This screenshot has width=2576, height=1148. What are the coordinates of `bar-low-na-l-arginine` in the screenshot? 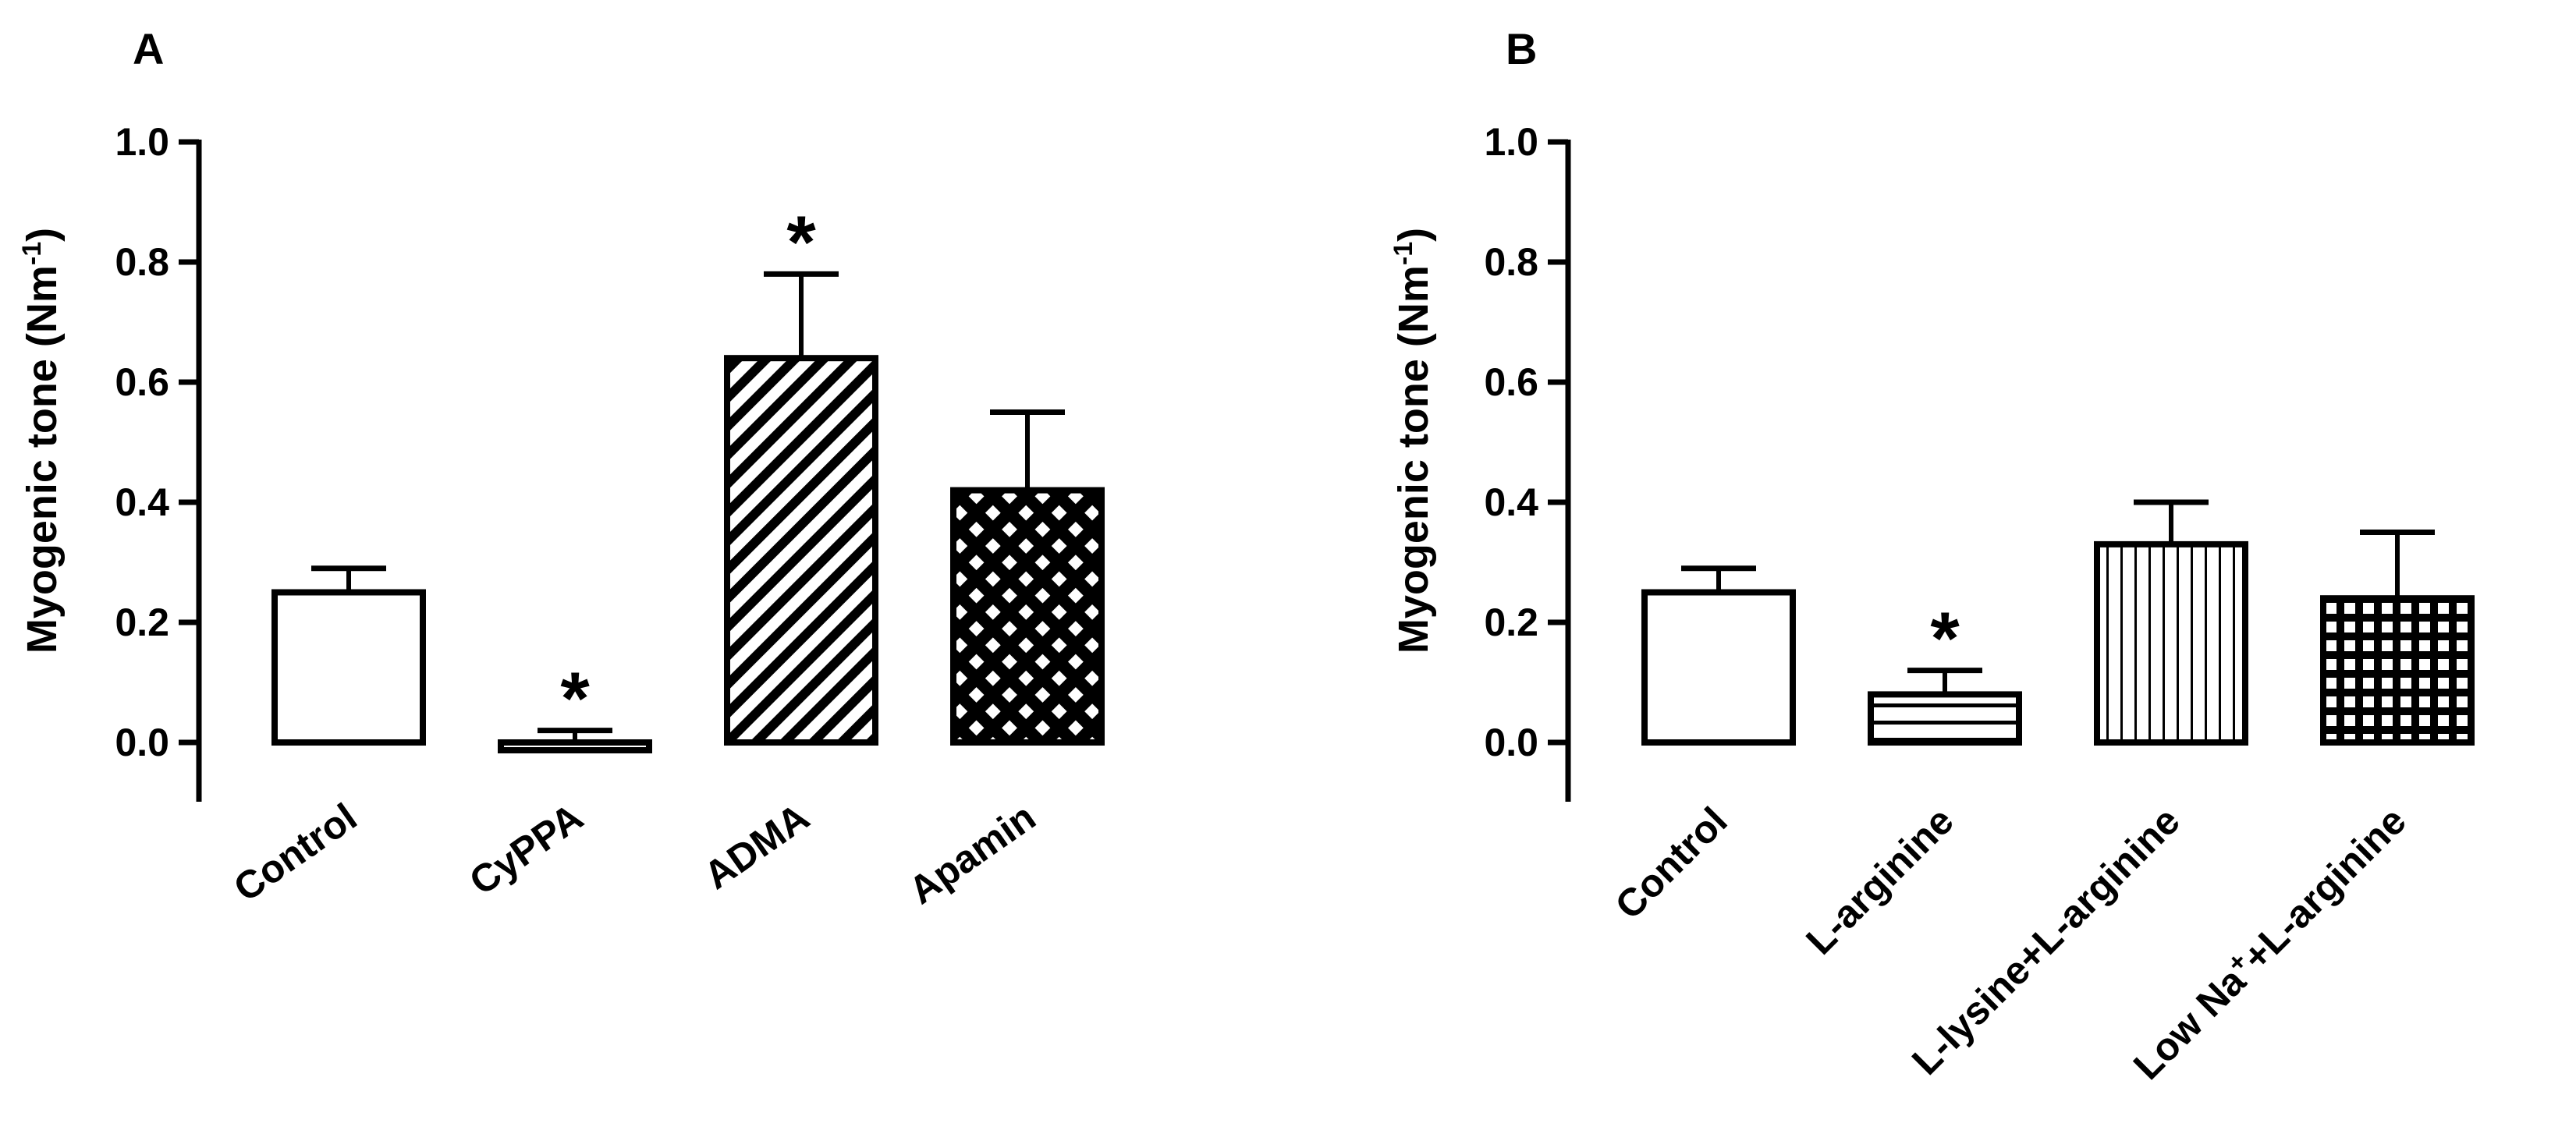 It's located at (2397, 670).